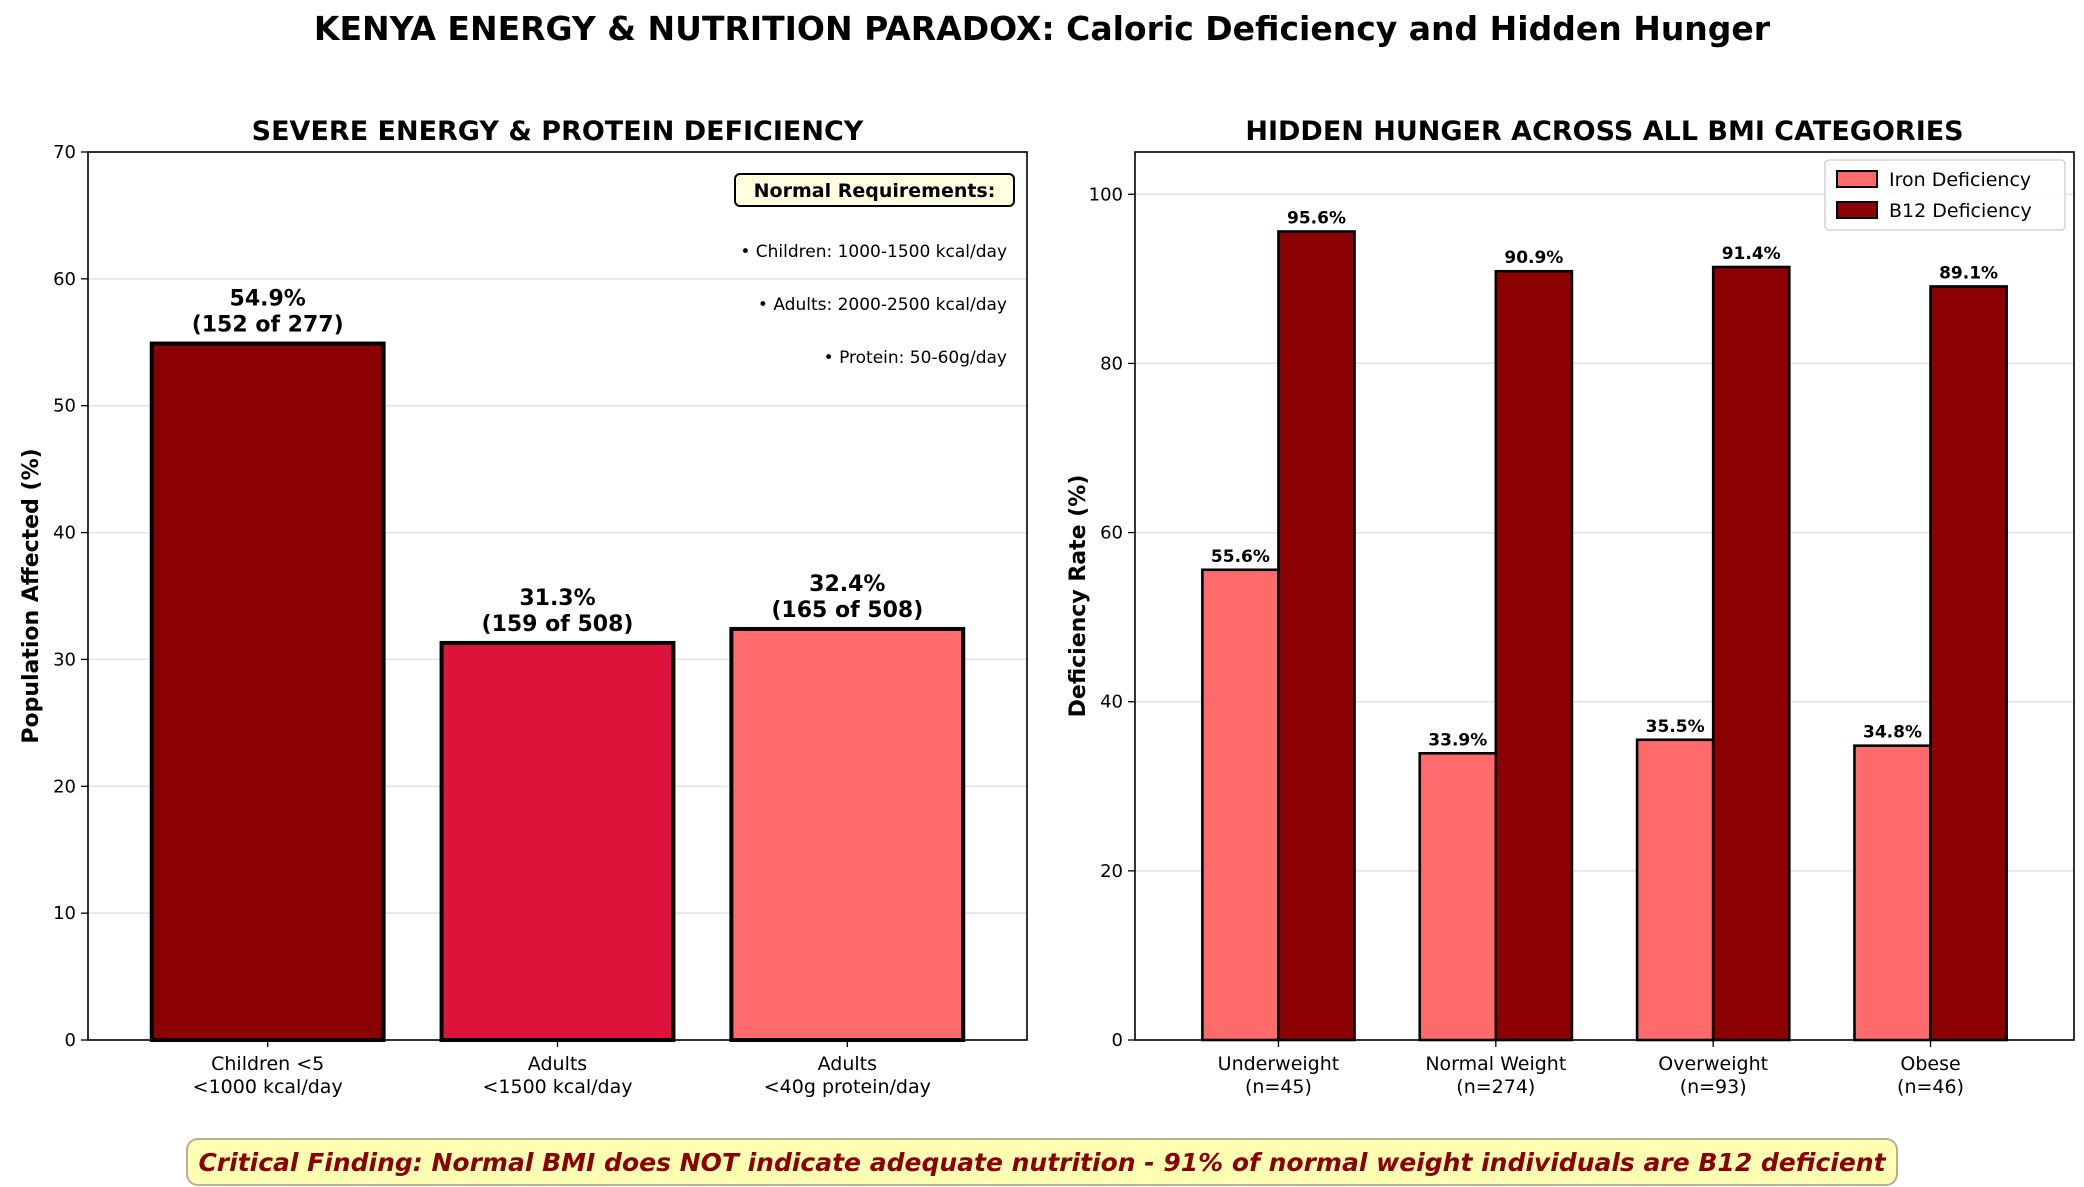 The width and height of the screenshot is (2084, 1187). I want to click on energy-bar-data-label: 31.3% (159 of 508), so click(558, 611).